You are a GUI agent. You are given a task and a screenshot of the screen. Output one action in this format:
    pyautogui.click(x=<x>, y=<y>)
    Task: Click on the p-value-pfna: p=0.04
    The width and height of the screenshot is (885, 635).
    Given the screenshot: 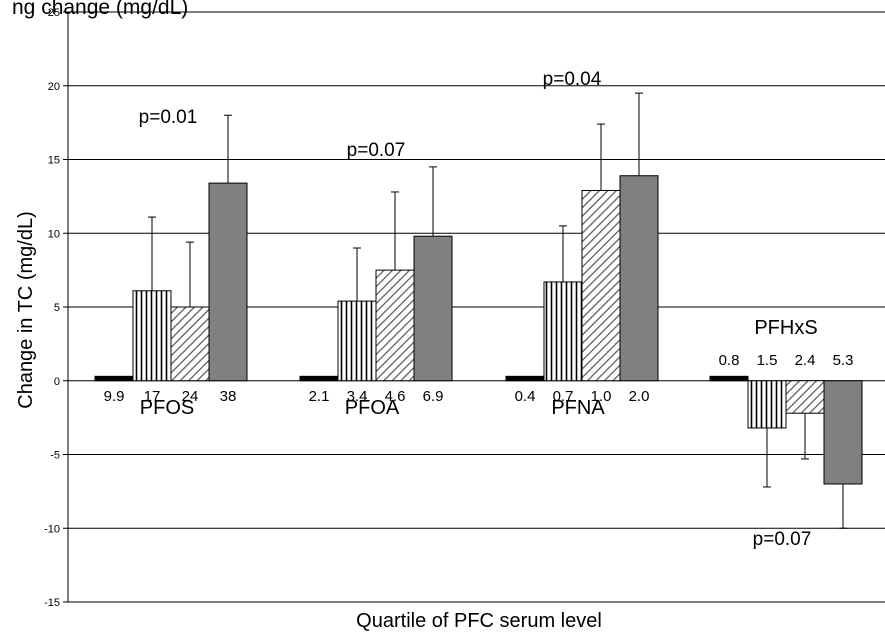 What is the action you would take?
    pyautogui.click(x=572, y=79)
    